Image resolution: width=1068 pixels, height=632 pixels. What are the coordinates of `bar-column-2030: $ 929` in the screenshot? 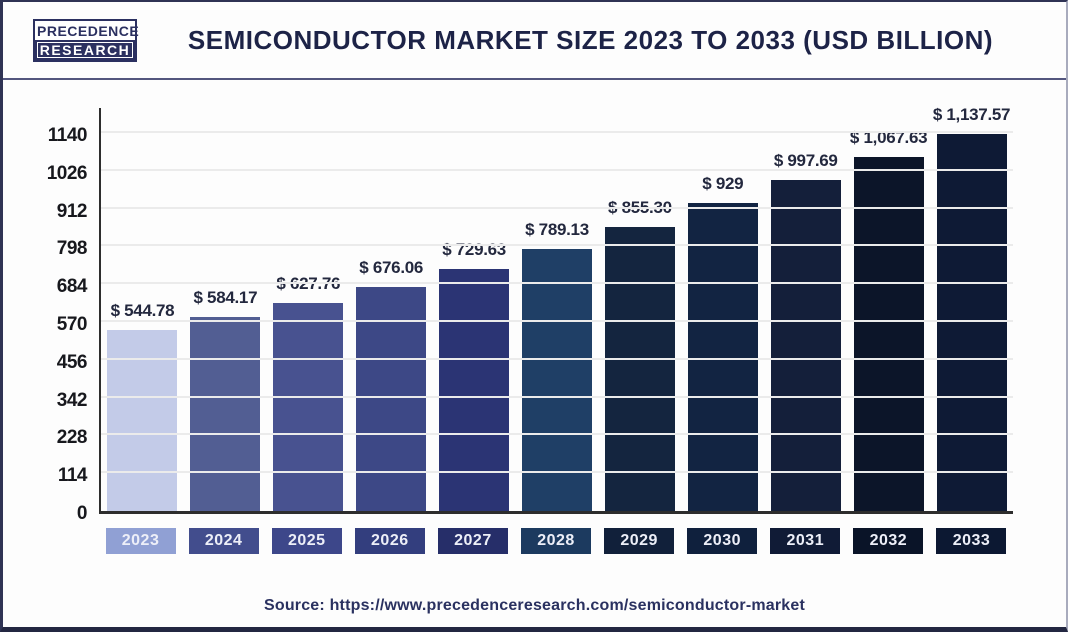 It's located at (722, 323).